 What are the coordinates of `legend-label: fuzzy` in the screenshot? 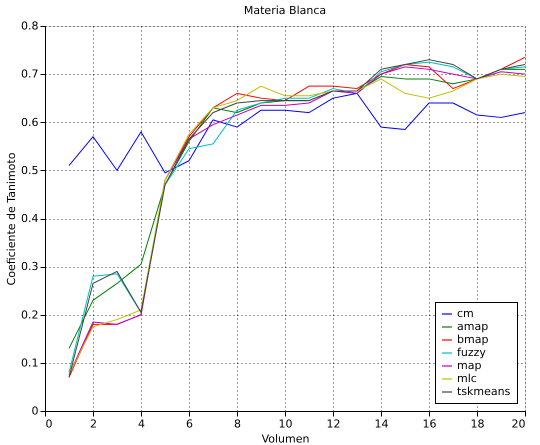 It's located at (471, 352).